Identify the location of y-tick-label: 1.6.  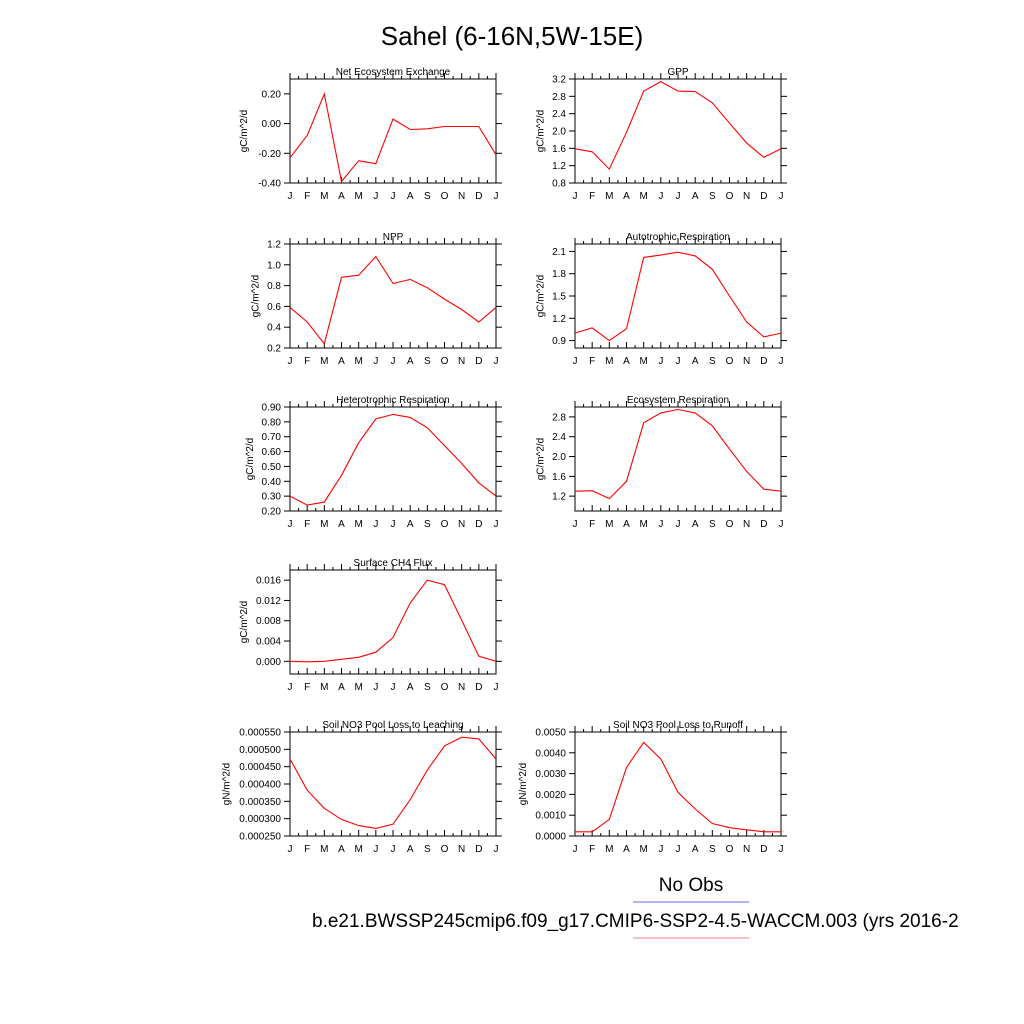
(559, 477).